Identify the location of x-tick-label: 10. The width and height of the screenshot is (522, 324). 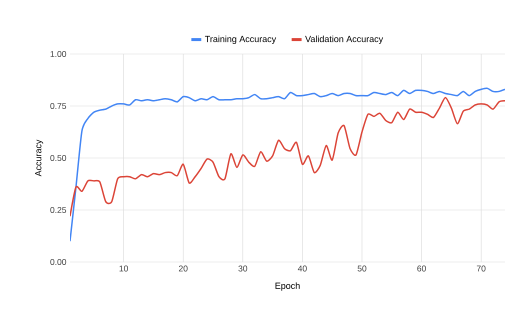
(124, 269).